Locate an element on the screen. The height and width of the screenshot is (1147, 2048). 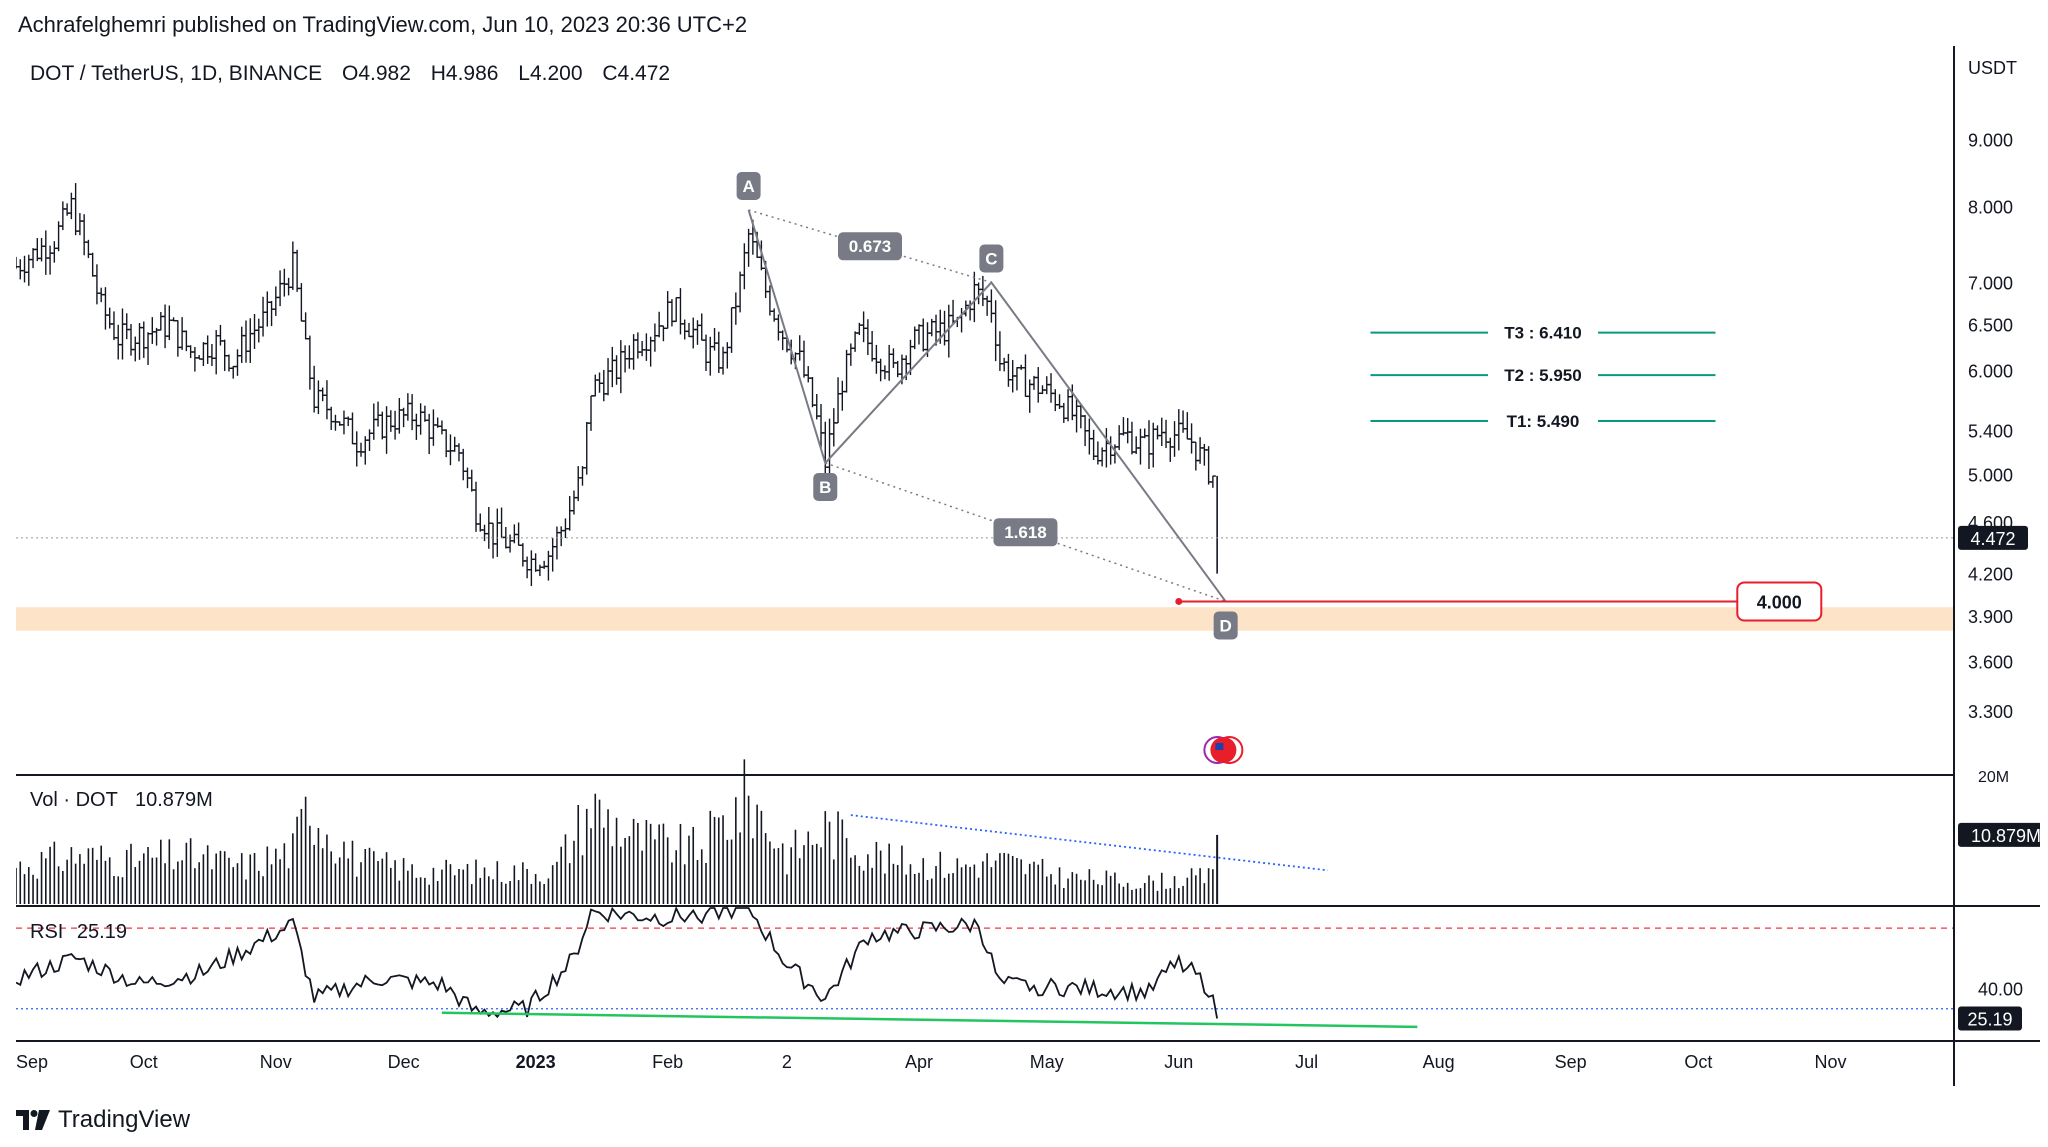
volume-badge is located at coordinates (2003, 834).